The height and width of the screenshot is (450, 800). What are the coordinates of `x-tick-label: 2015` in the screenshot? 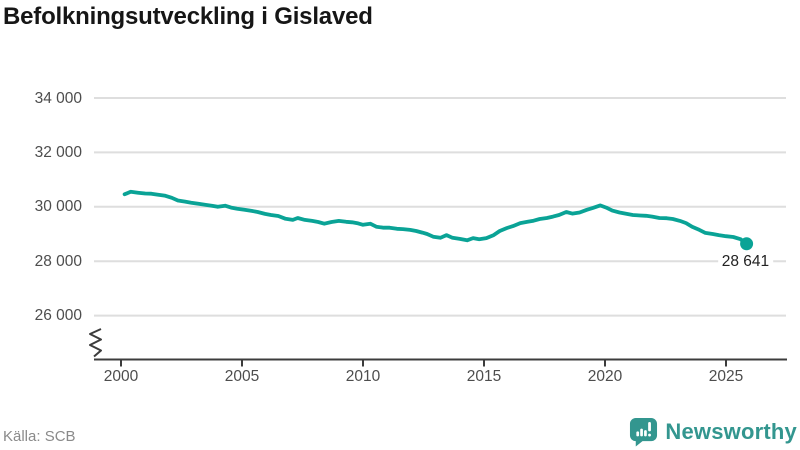 It's located at (484, 376).